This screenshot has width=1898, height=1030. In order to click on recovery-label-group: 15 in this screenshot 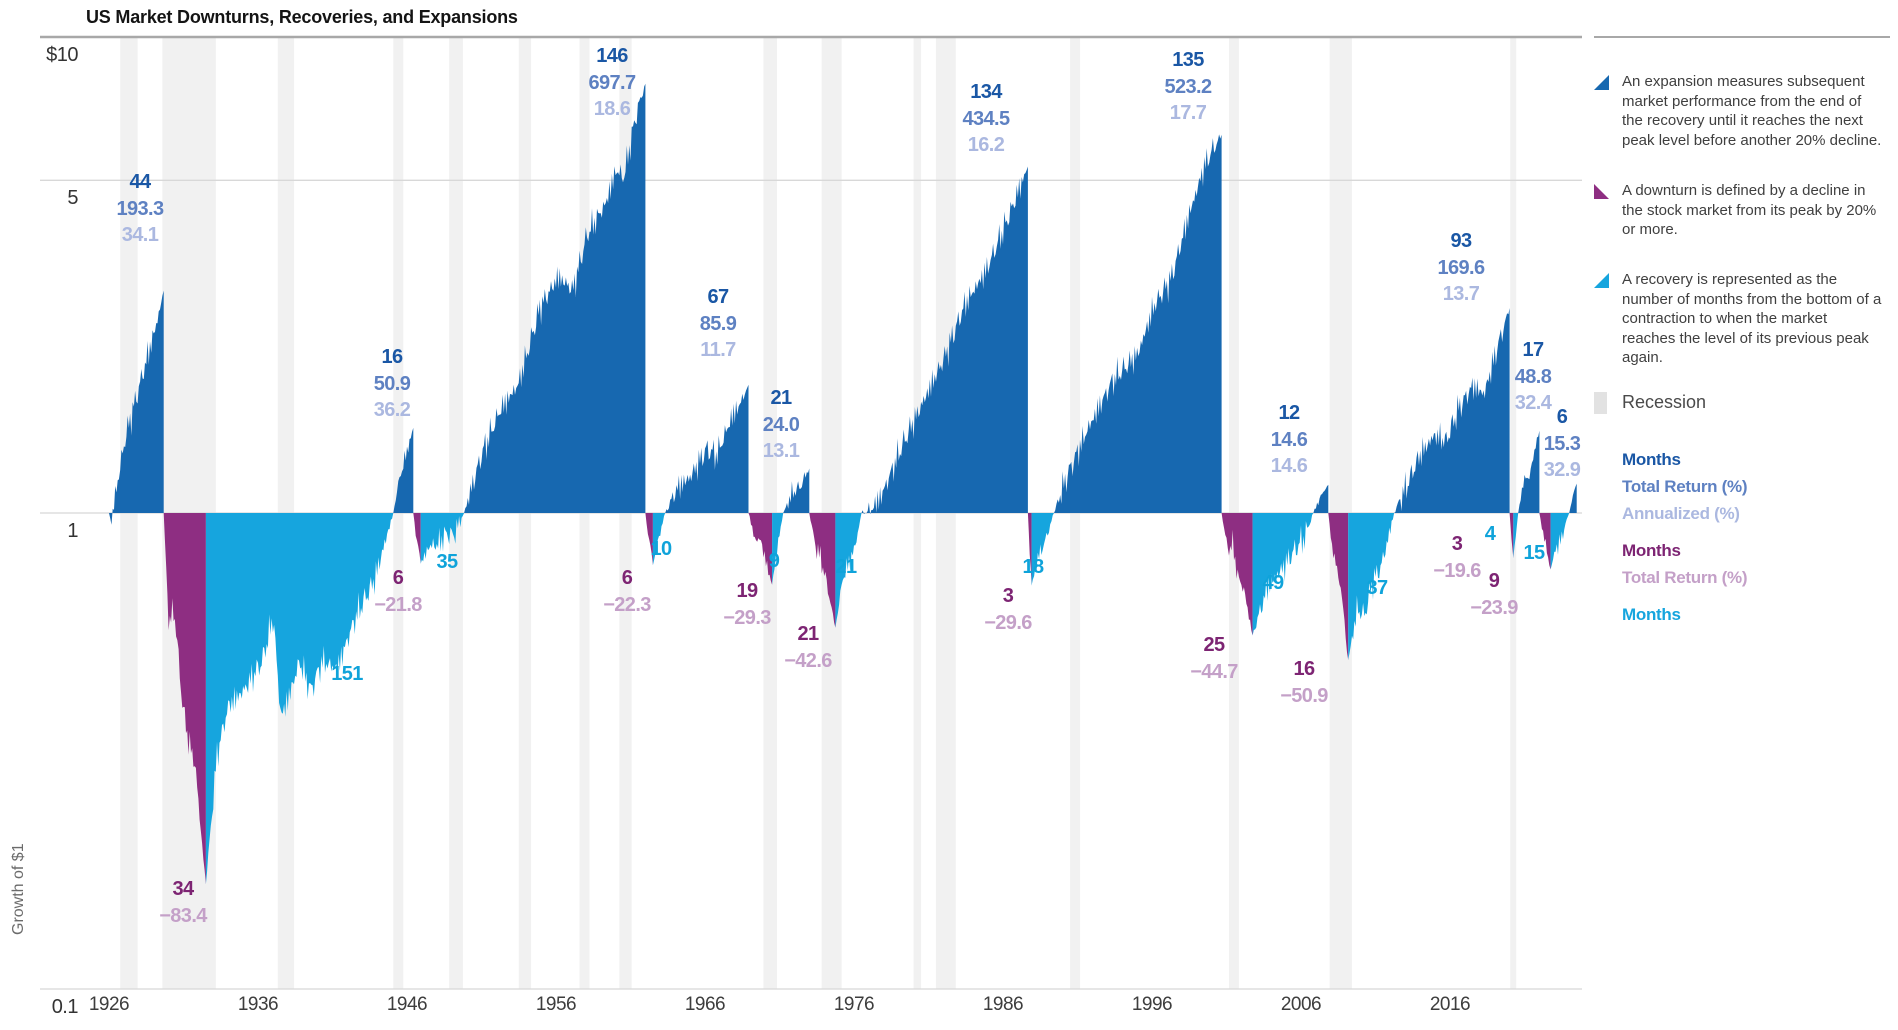, I will do `click(1534, 553)`.